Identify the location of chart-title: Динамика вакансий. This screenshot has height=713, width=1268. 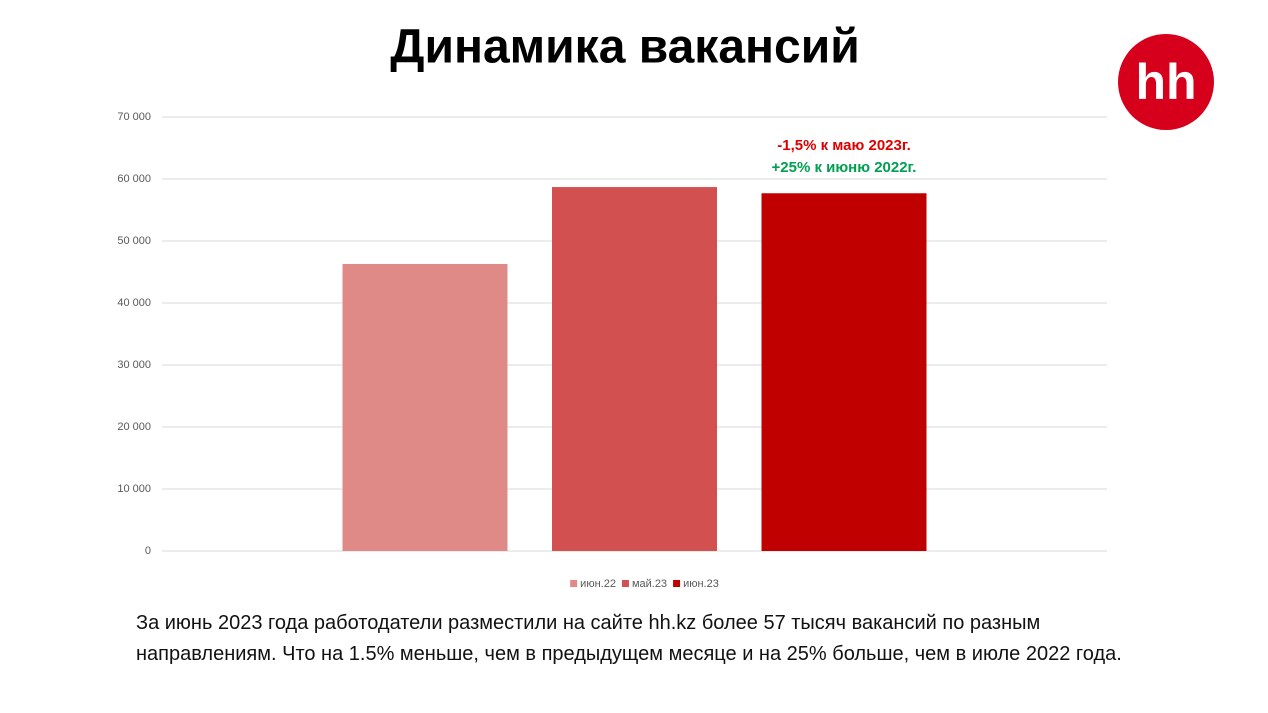
(624, 47).